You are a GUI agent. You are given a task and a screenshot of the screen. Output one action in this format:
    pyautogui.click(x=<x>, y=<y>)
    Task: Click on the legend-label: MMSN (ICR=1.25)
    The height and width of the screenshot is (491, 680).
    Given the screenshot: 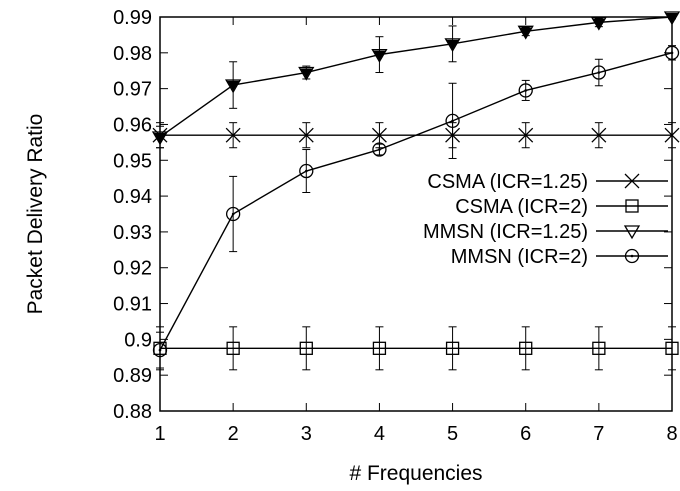 What is the action you would take?
    pyautogui.click(x=505, y=232)
    